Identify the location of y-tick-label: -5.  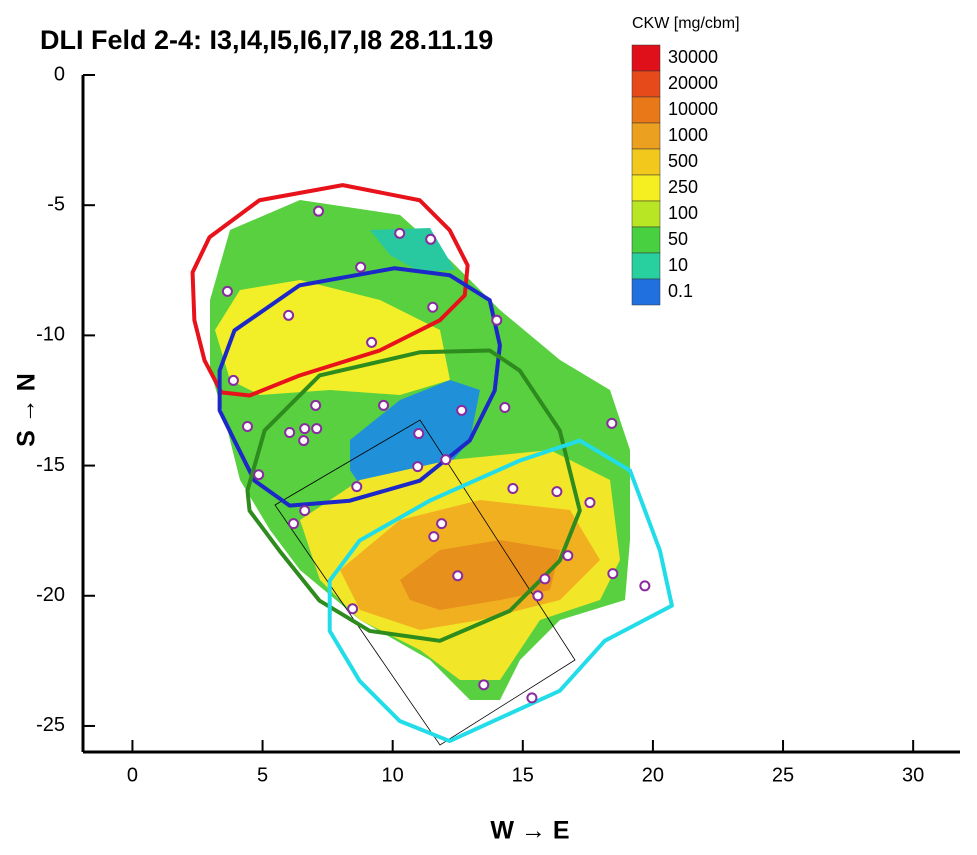
(56, 204).